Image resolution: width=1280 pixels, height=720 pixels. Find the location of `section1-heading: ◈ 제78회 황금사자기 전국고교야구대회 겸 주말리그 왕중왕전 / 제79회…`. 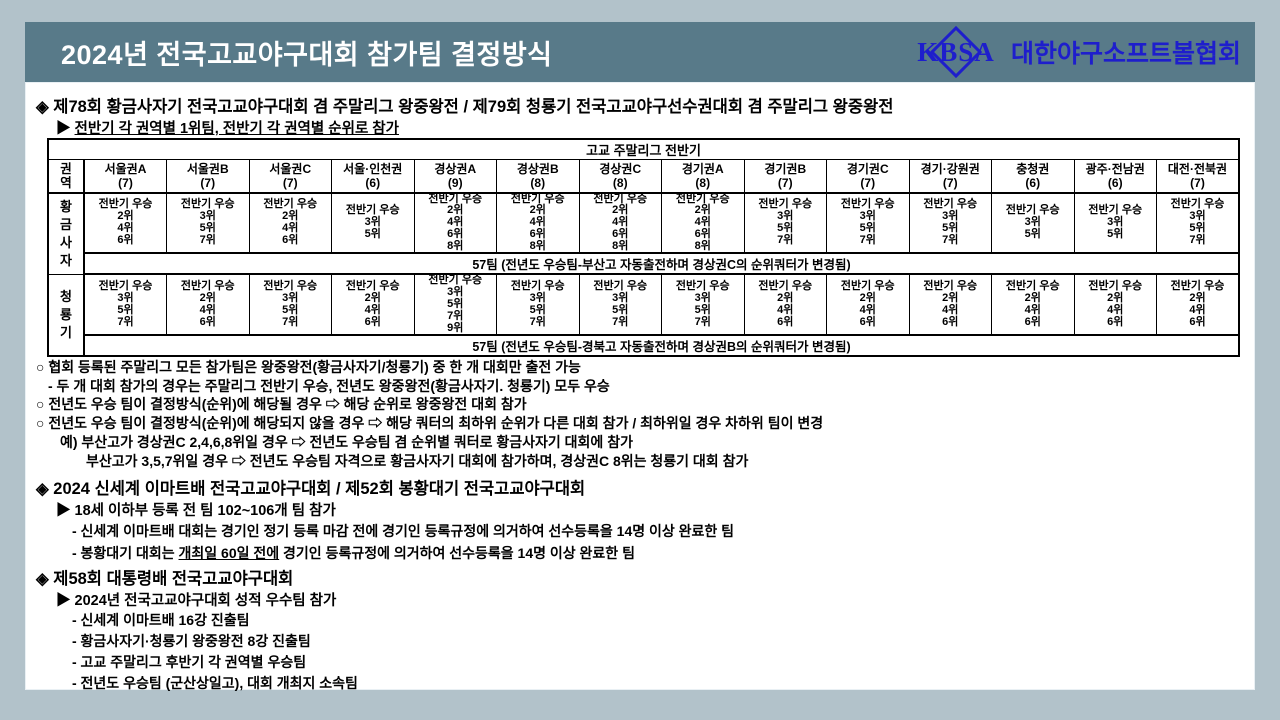

section1-heading: ◈ 제78회 황금사자기 전국고교야구대회 겸 주말리그 왕중왕전 / 제79회… is located at coordinates (465, 107).